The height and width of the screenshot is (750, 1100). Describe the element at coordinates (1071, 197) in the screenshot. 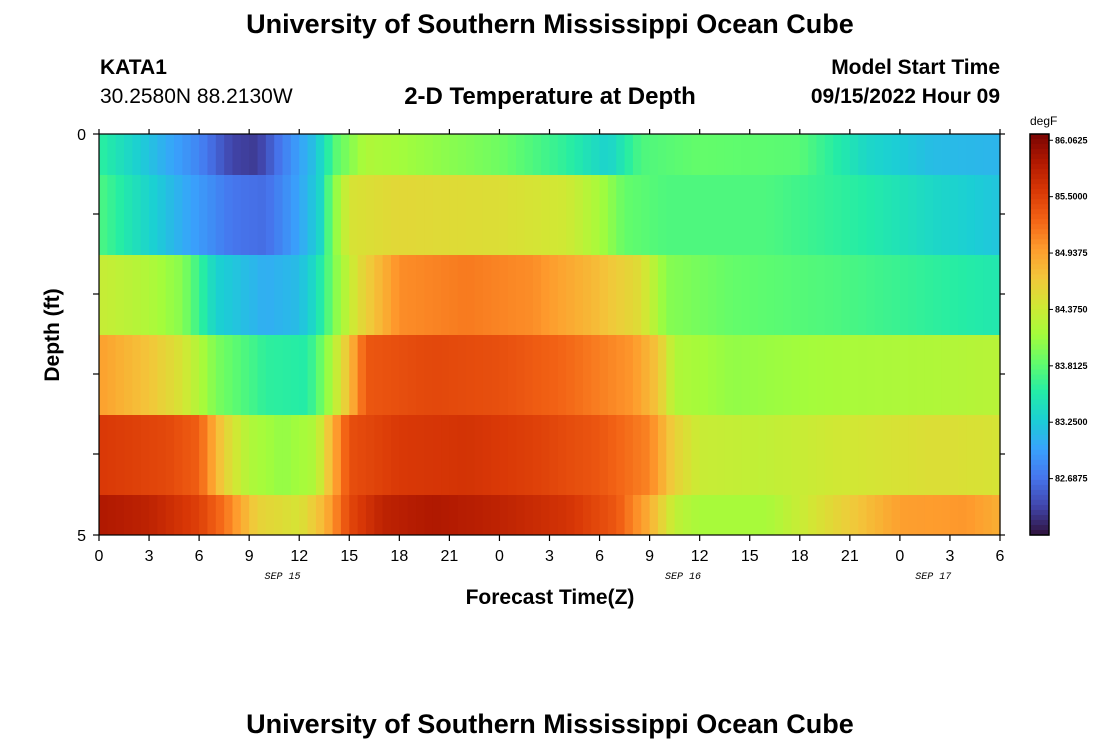

I see `colorbar-tick-label: 85.5000` at that location.